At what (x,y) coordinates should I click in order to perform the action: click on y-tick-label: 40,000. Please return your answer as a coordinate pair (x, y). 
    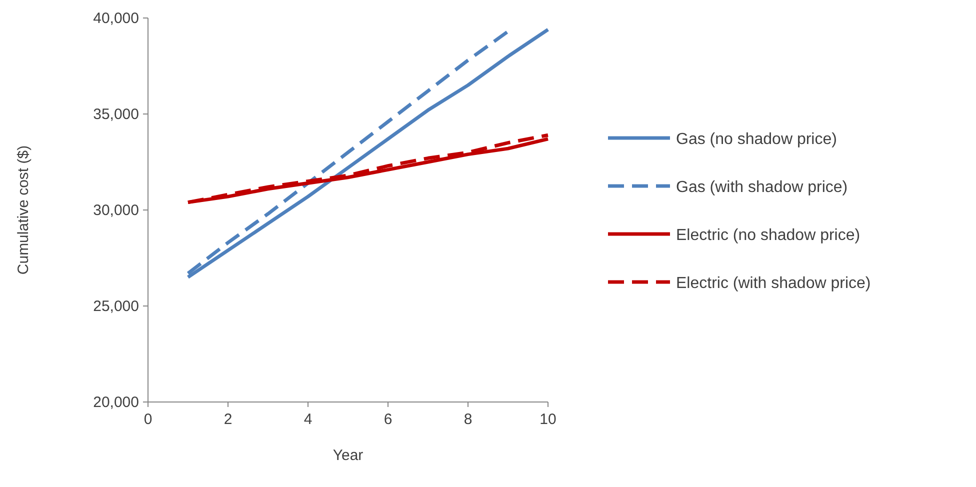
    Looking at the image, I should click on (116, 18).